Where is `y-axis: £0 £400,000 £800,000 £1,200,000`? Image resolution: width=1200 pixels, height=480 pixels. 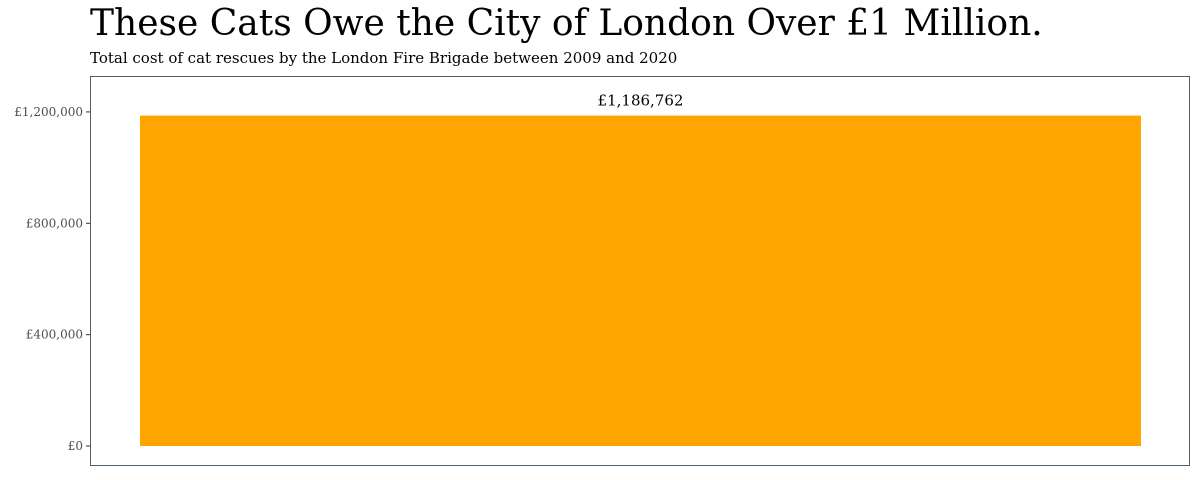
y-axis: £0 £400,000 £800,000 £1,200,000 is located at coordinates (52, 279).